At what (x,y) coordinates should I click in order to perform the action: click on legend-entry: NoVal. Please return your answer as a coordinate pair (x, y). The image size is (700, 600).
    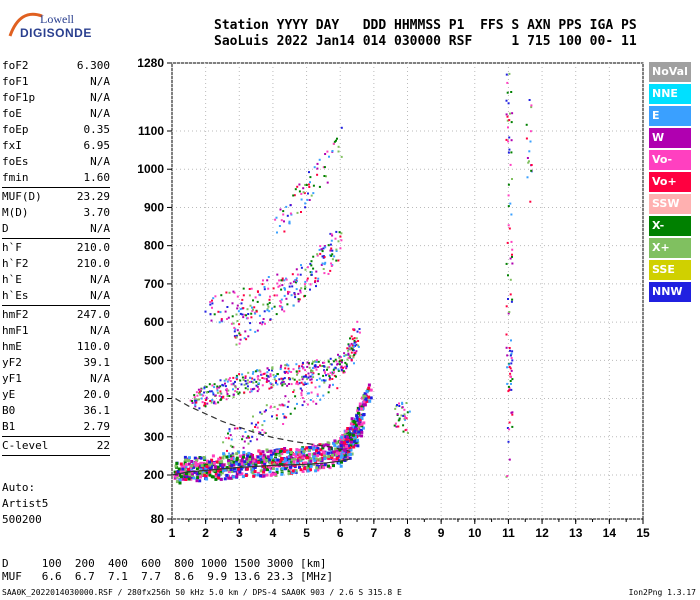
    Looking at the image, I should click on (670, 72).